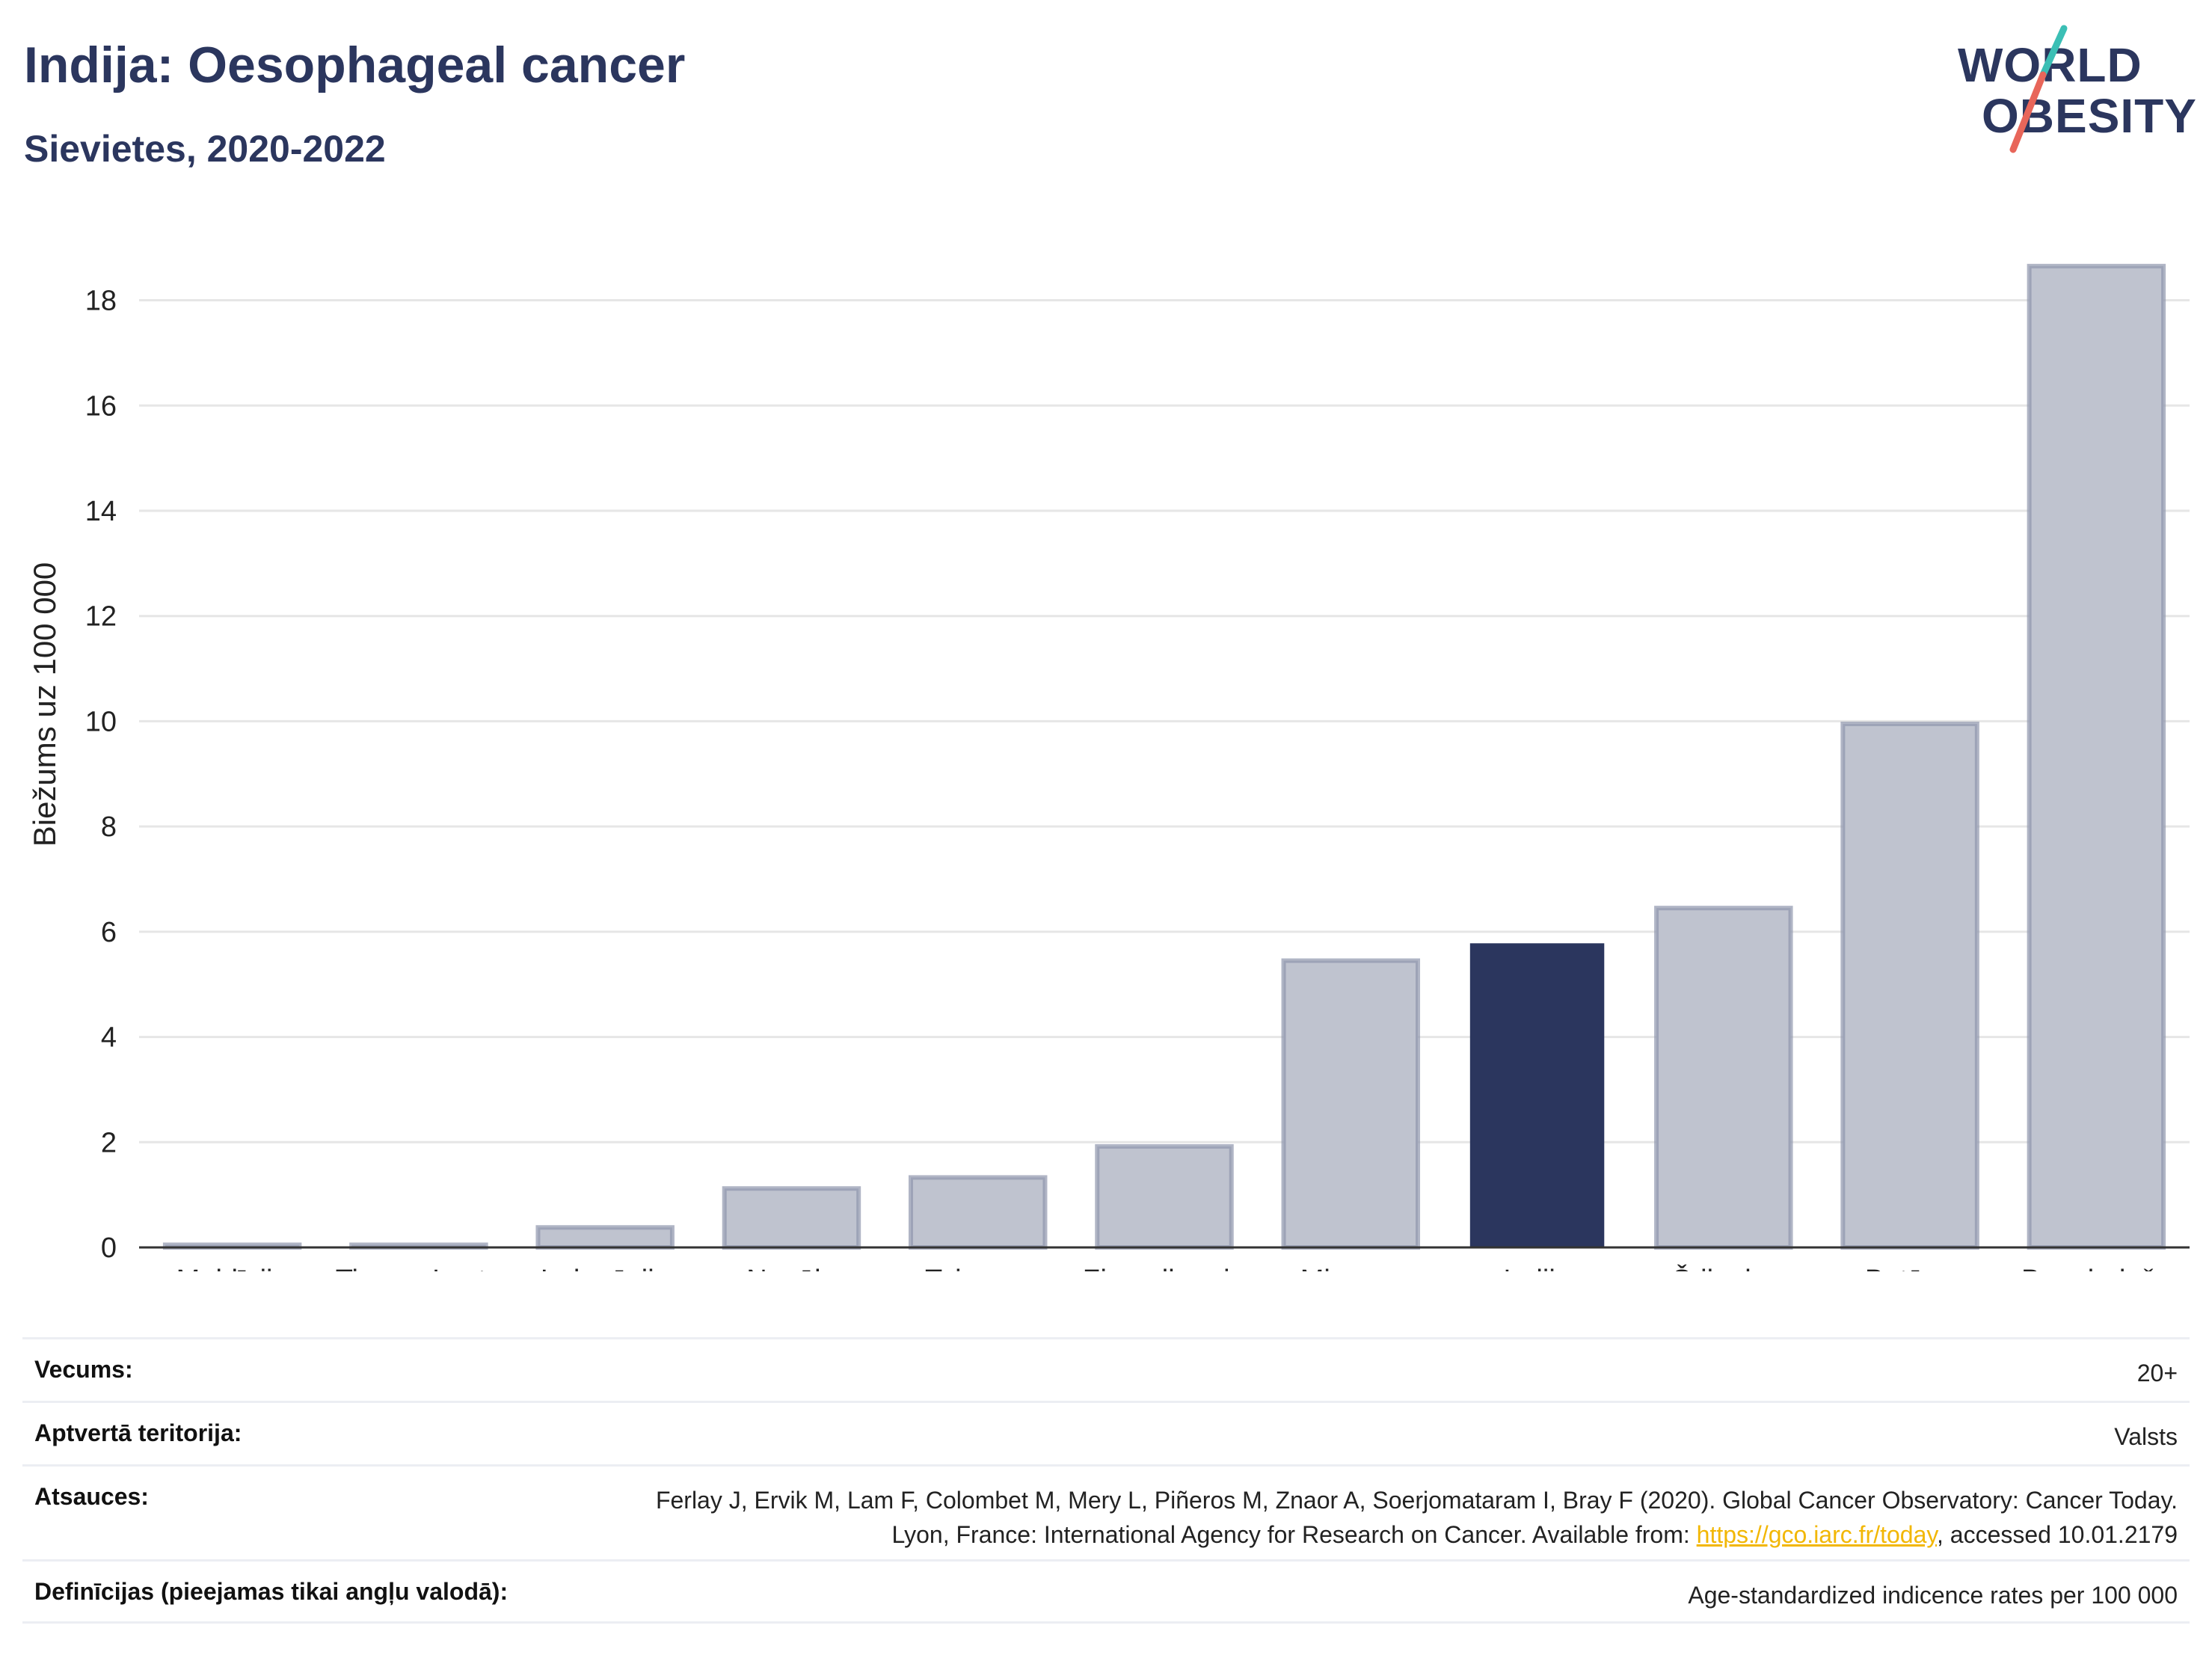 Image resolution: width=2212 pixels, height=1655 pixels. What do you see at coordinates (1910, 1268) in the screenshot?
I see `x-tick-label: Butāna` at bounding box center [1910, 1268].